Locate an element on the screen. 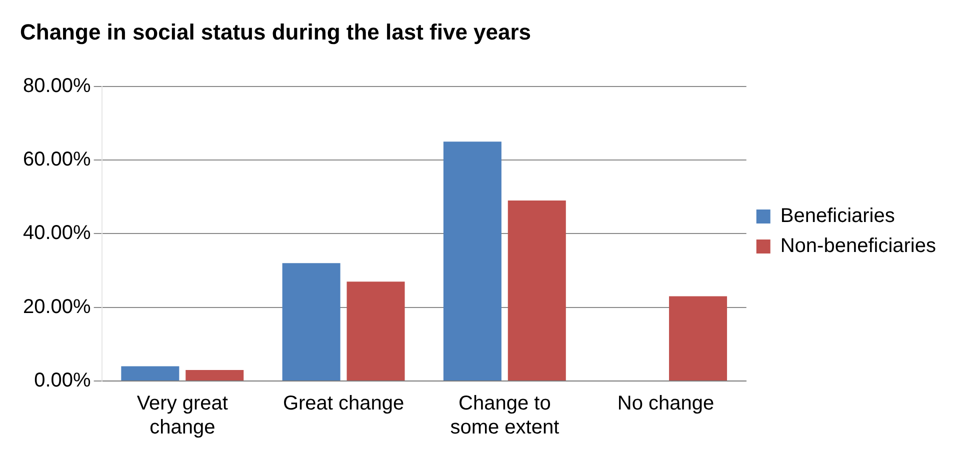 Image resolution: width=956 pixels, height=453 pixels. legend-label: Non-beneficiaries is located at coordinates (858, 246).